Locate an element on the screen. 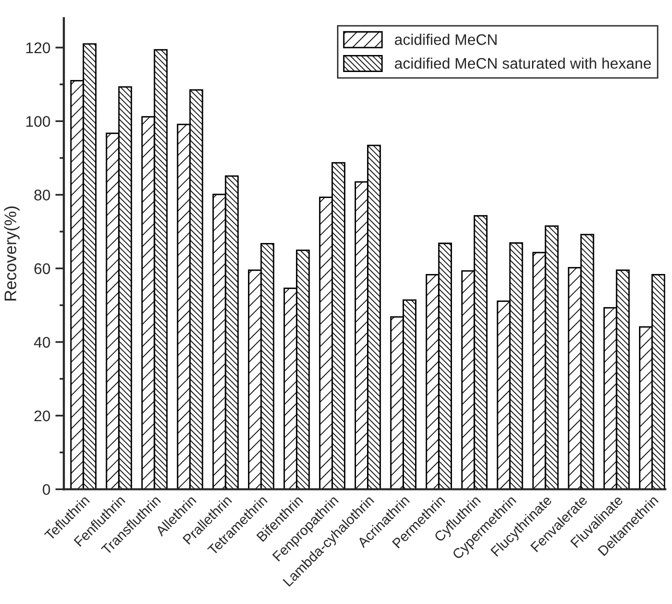  y-tick-label: 40 is located at coordinates (42, 342).